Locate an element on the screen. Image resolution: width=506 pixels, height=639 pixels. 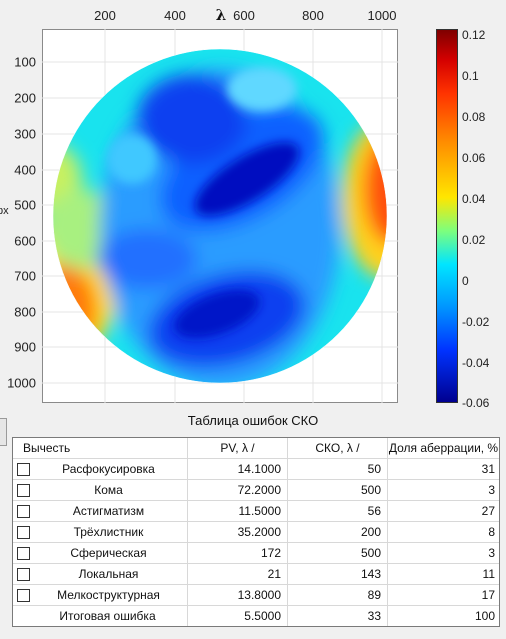
colorbar-tick: -0.02 is located at coordinates (476, 322).